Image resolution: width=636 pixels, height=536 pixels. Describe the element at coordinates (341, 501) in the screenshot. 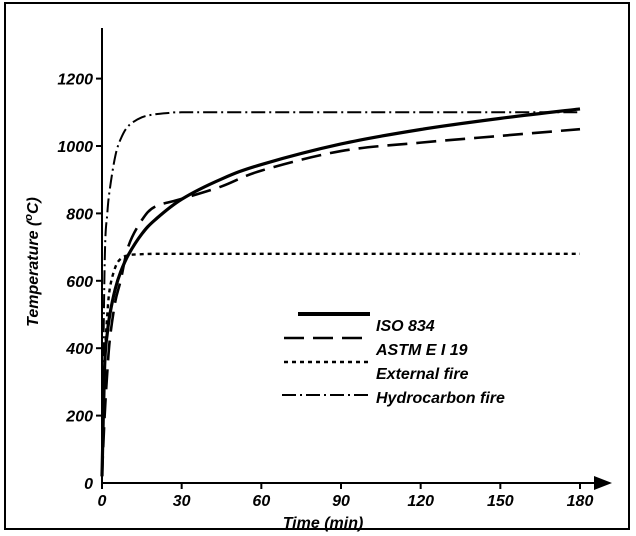

I see `x-tick-label: 90` at that location.